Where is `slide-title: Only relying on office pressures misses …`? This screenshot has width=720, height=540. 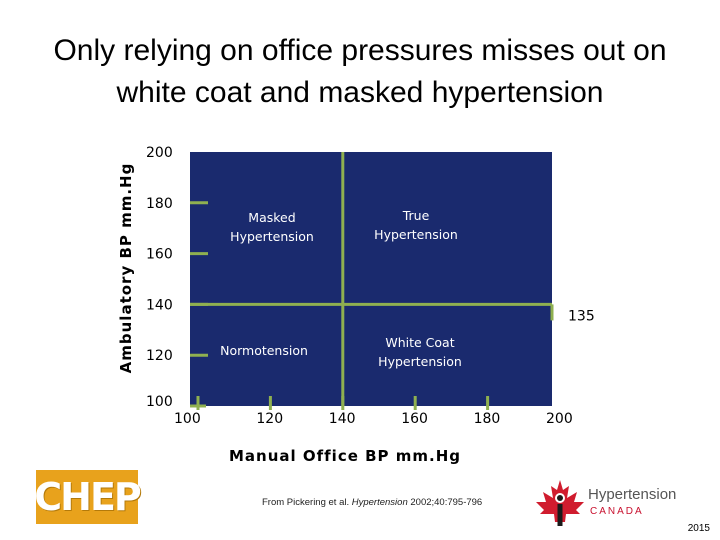
slide-title: Only relying on office pressures misses … is located at coordinates (360, 72).